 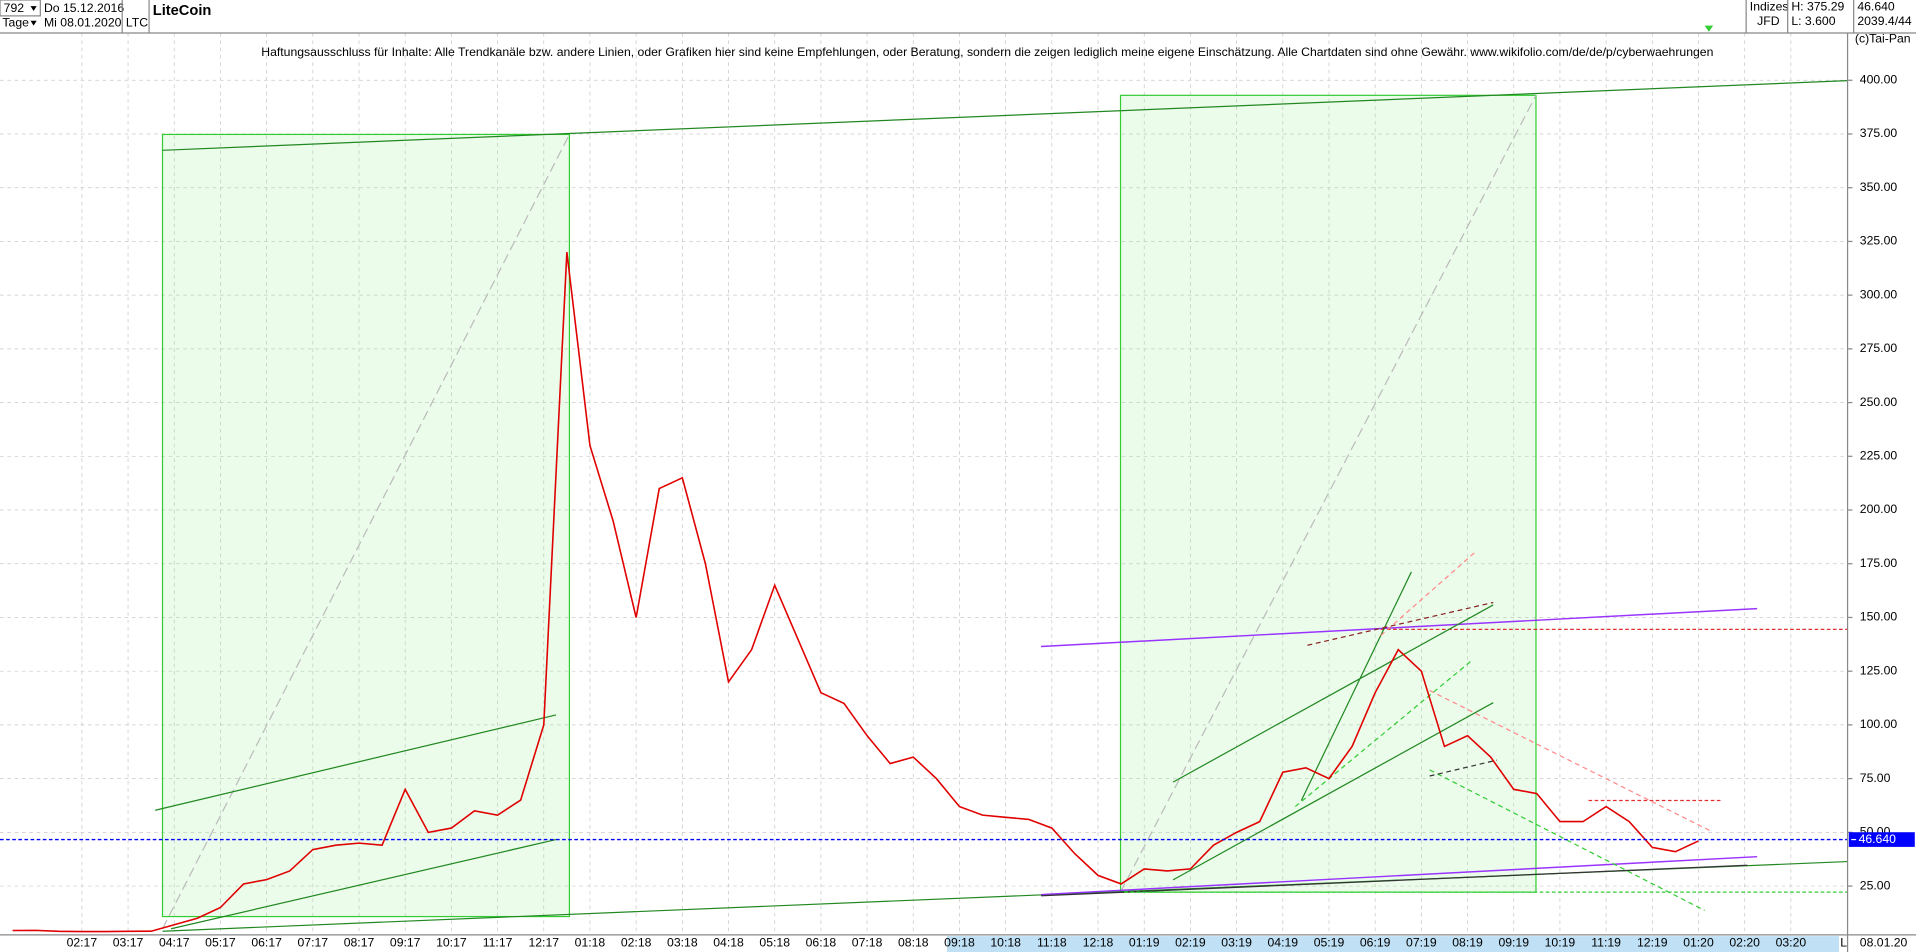 What do you see at coordinates (1329, 943) in the screenshot?
I see `x-tick-label: 05:19` at bounding box center [1329, 943].